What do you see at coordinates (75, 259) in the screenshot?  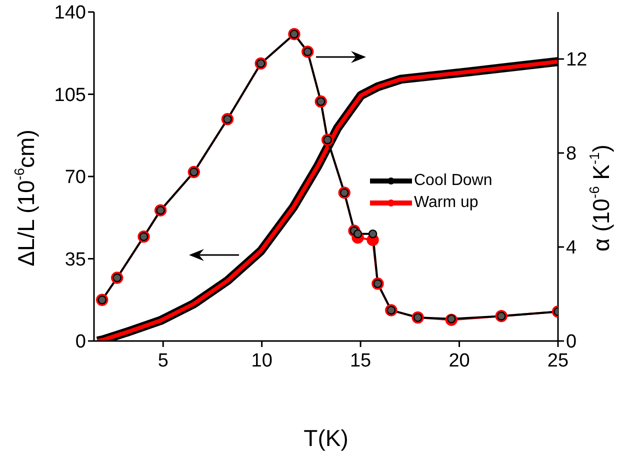 I see `y-tick-label: 35` at bounding box center [75, 259].